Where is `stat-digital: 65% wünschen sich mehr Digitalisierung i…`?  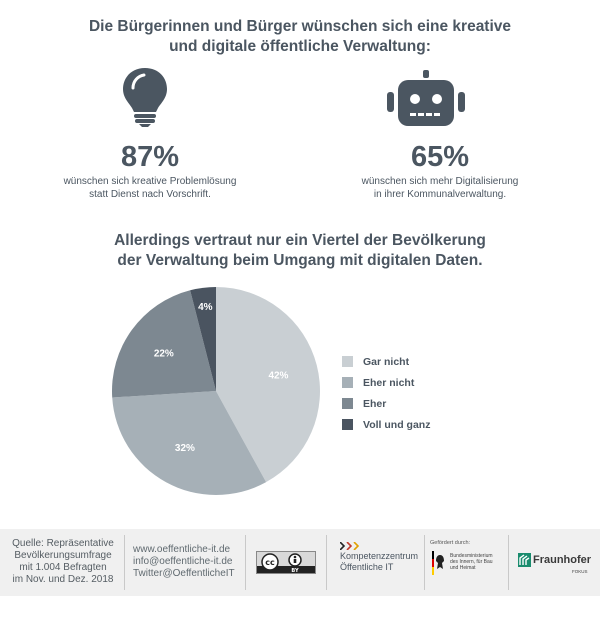
stat-digital: 65% wünschen sich mehr Digitalisierung i… is located at coordinates (440, 171).